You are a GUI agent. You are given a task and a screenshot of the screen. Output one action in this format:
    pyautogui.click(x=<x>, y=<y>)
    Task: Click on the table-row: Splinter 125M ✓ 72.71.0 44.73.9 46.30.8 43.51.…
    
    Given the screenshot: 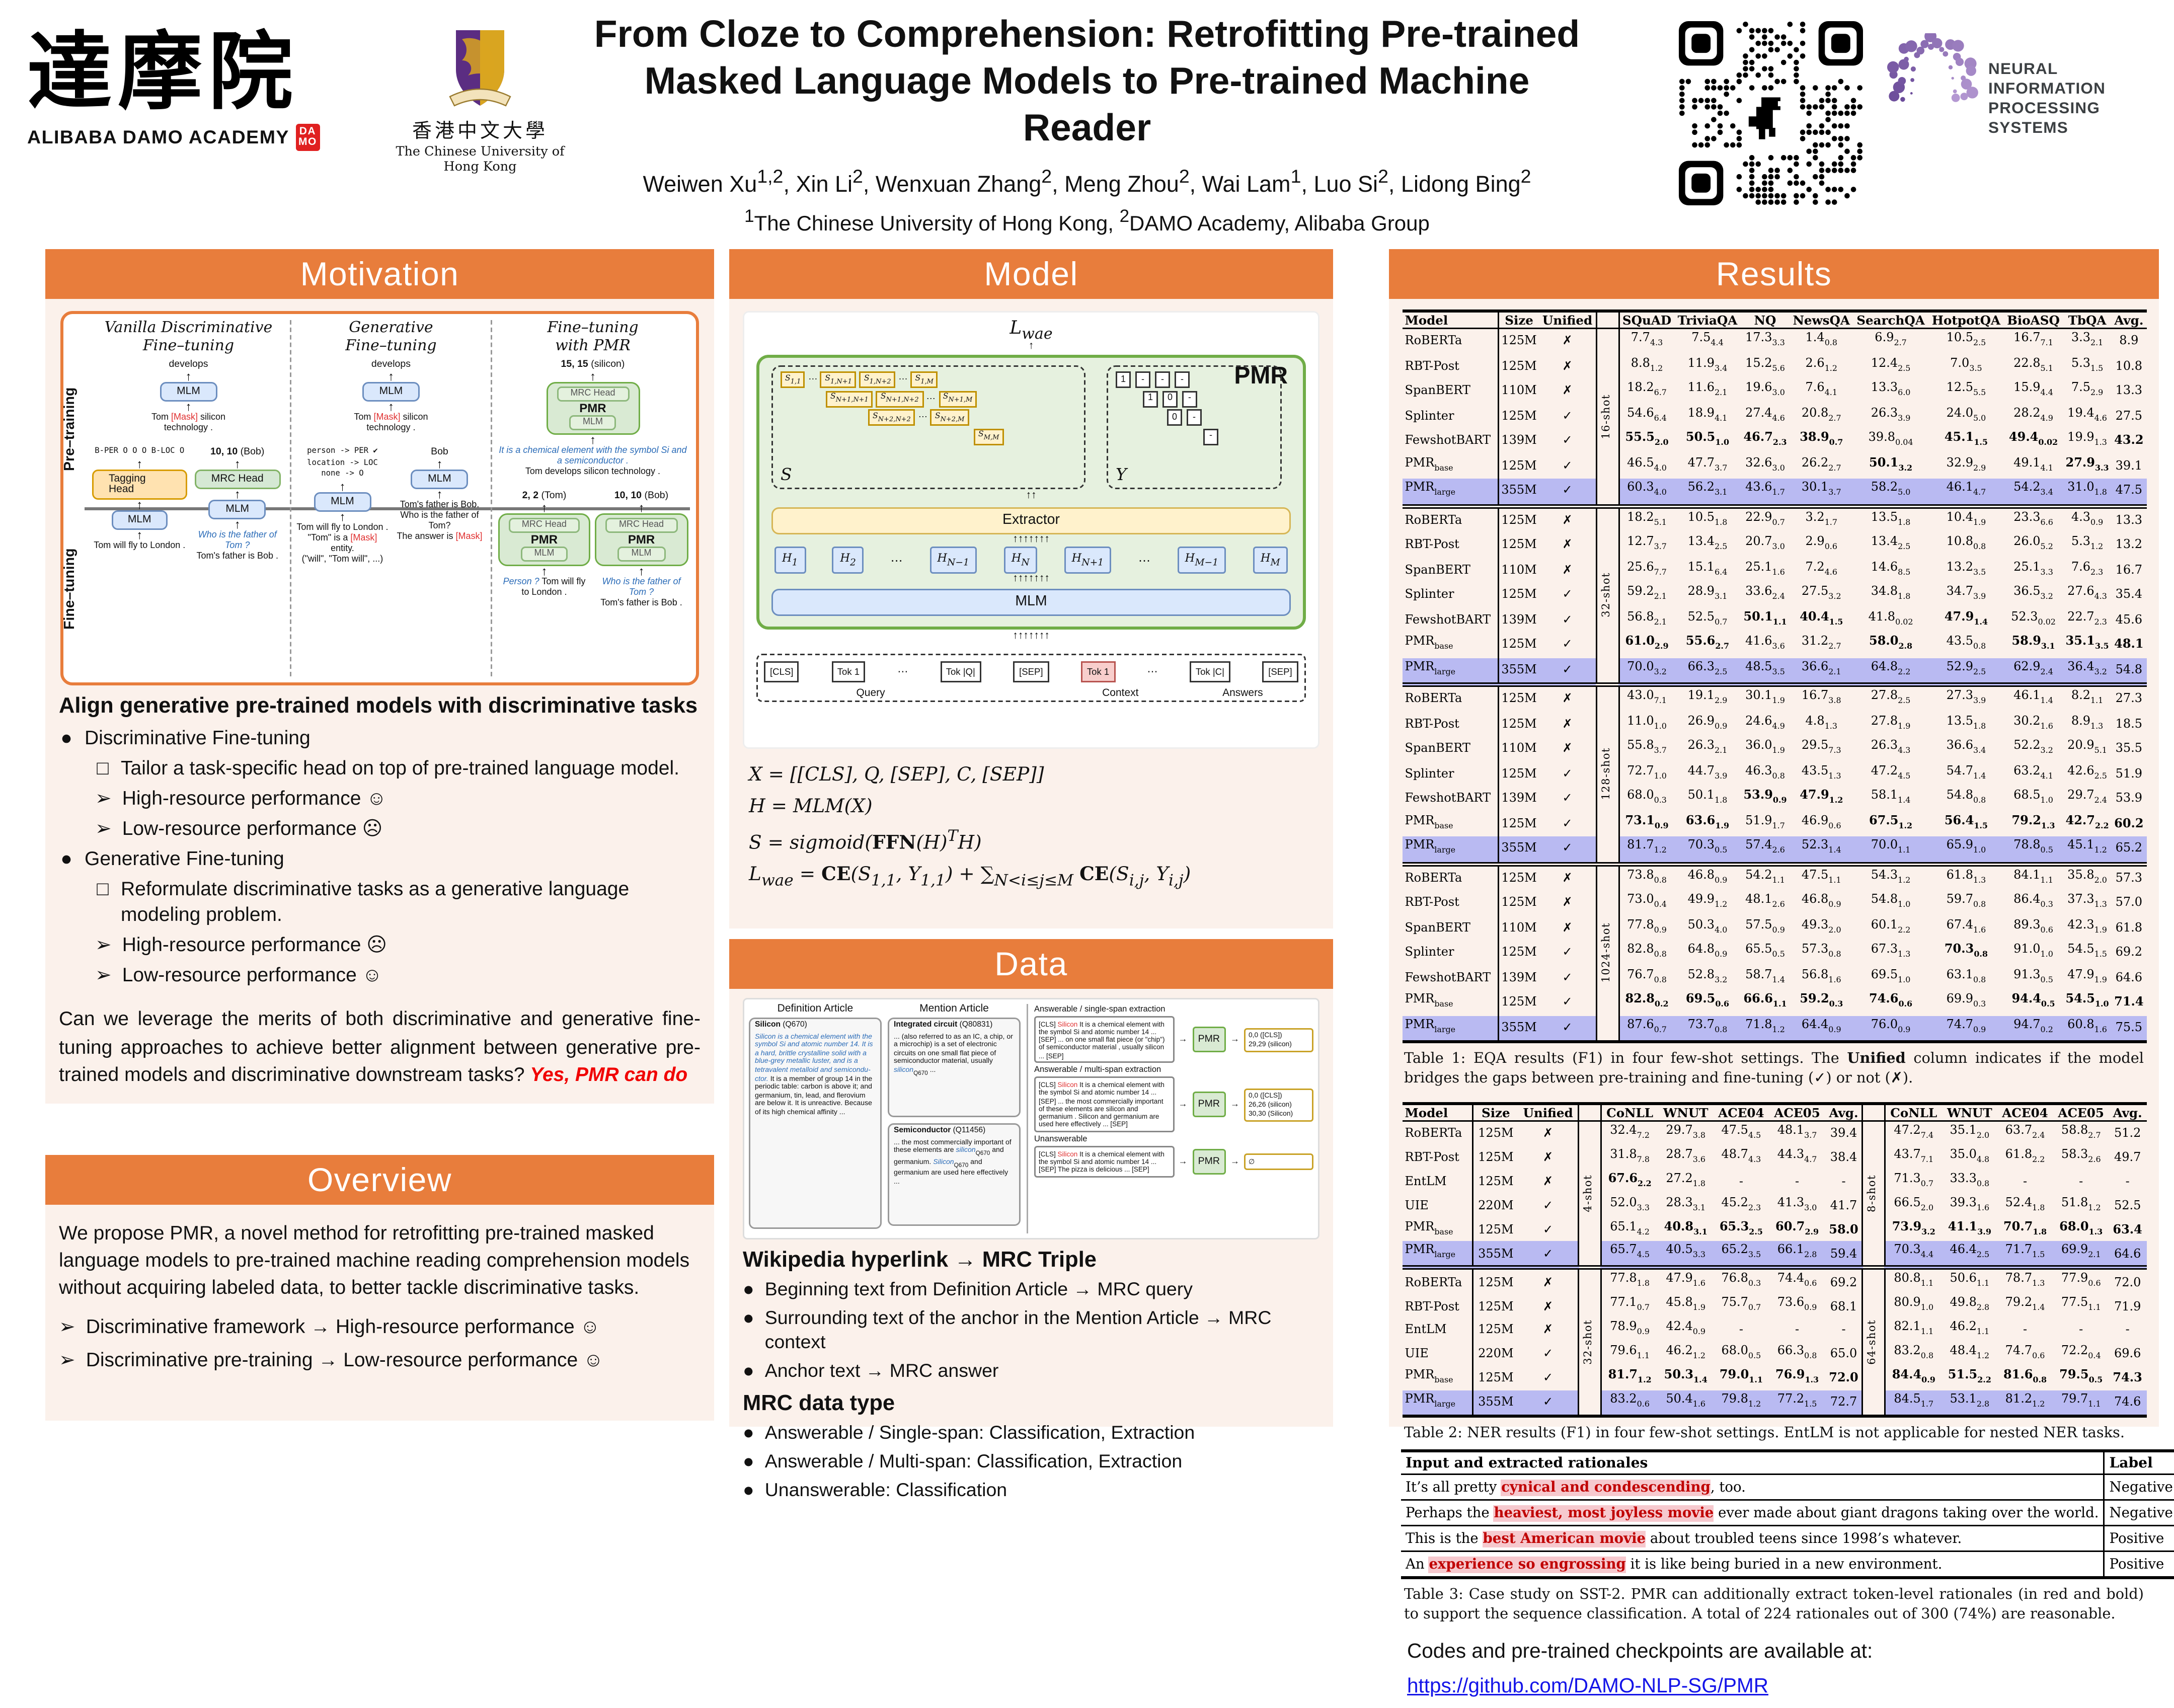 What is the action you would take?
    pyautogui.click(x=1774, y=774)
    